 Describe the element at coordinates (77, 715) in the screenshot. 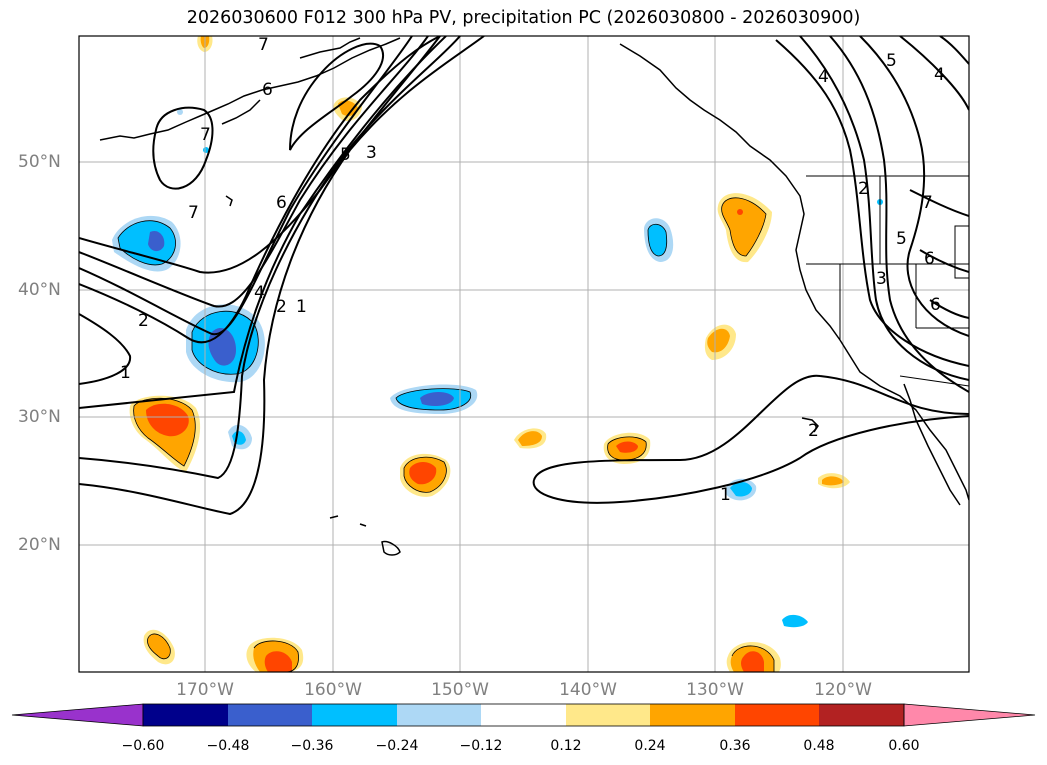

I see `colorbar-segment-under` at that location.